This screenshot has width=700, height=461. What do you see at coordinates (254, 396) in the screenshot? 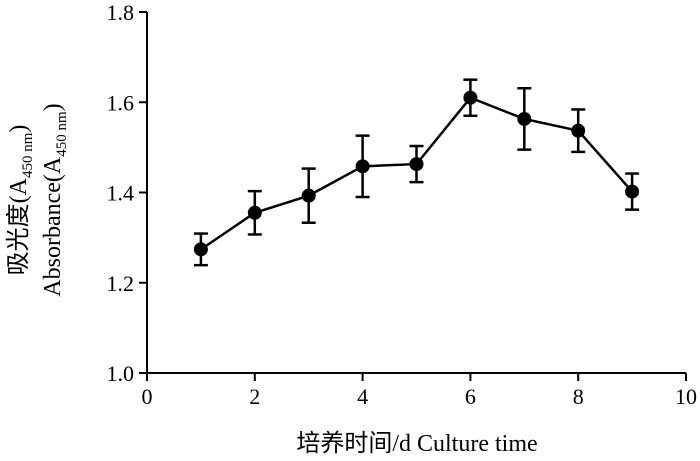
I see `x-tick-label: 2` at bounding box center [254, 396].